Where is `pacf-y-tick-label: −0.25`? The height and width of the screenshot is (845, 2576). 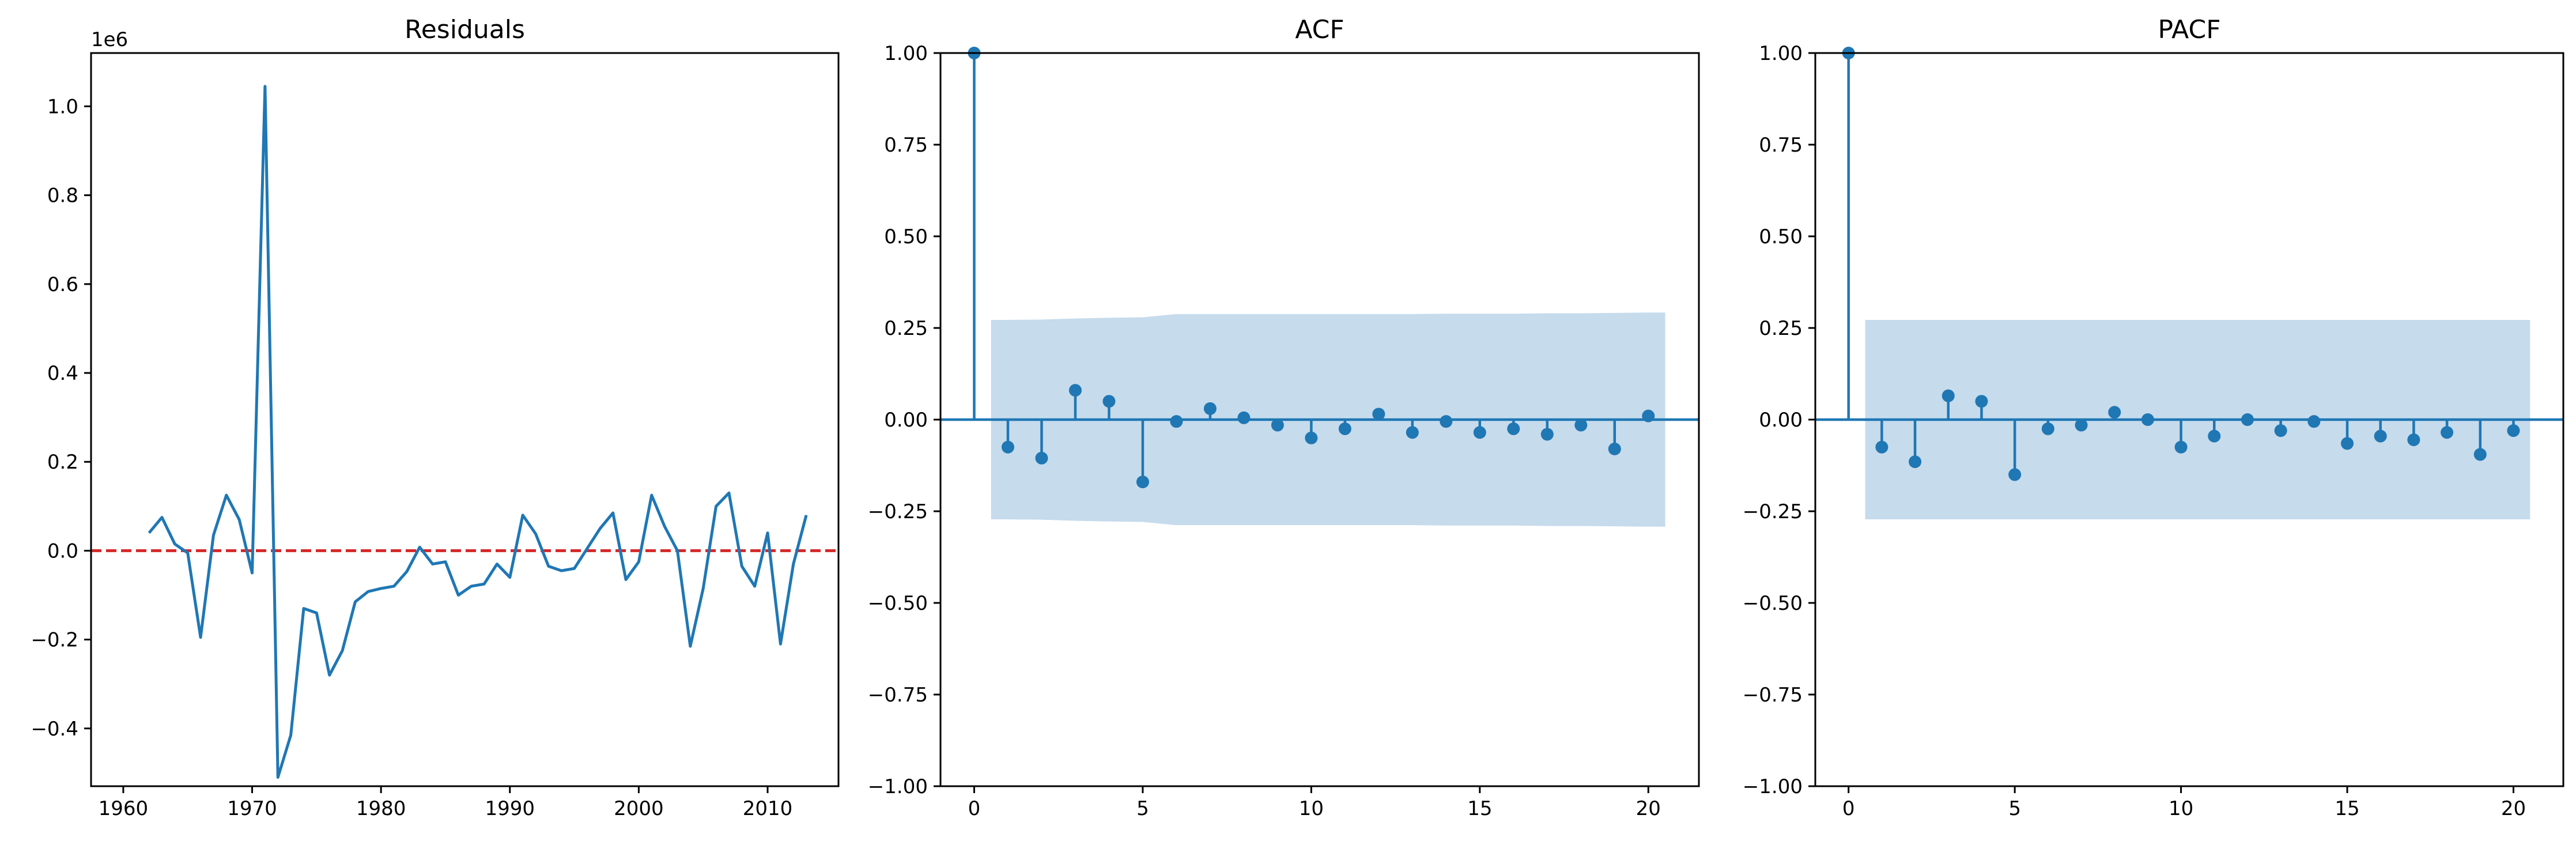
pacf-y-tick-label: −0.25 is located at coordinates (1773, 511).